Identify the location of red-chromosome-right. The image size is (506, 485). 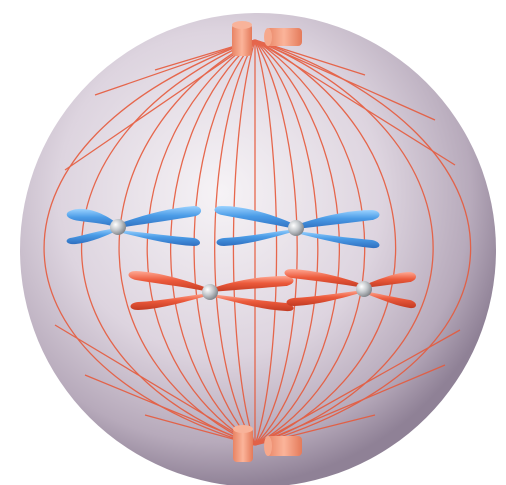
(350, 289).